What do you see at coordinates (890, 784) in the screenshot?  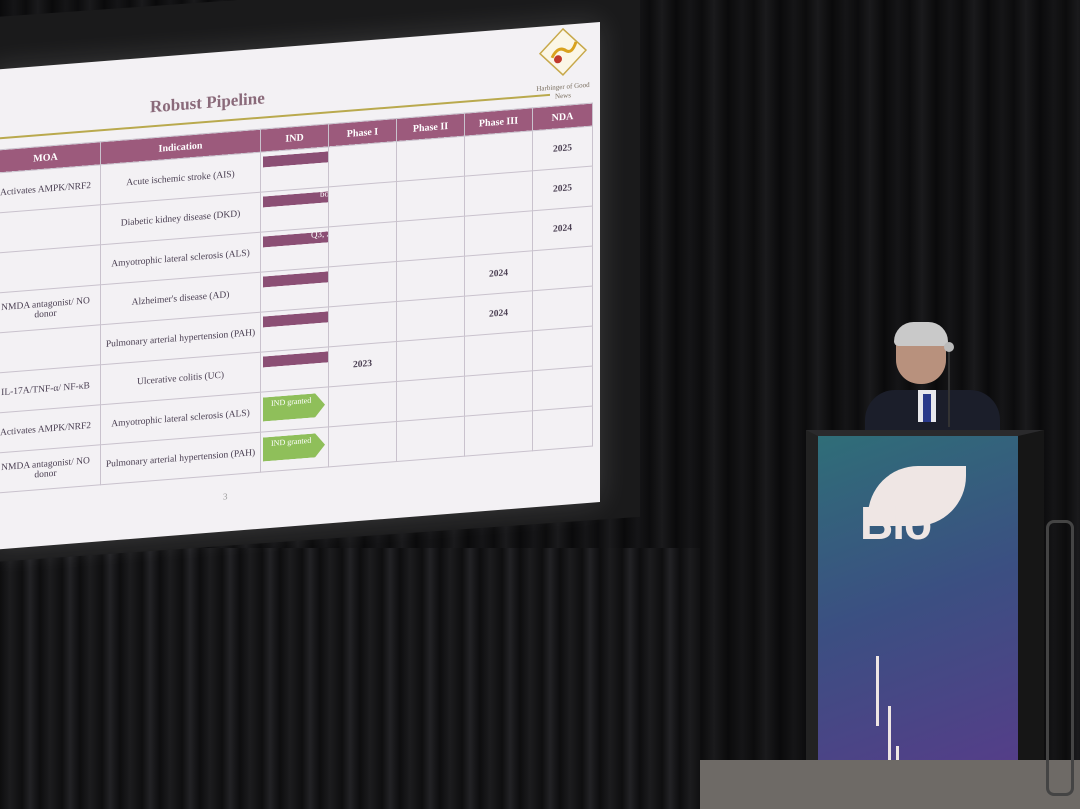 I see `stage-platform` at bounding box center [890, 784].